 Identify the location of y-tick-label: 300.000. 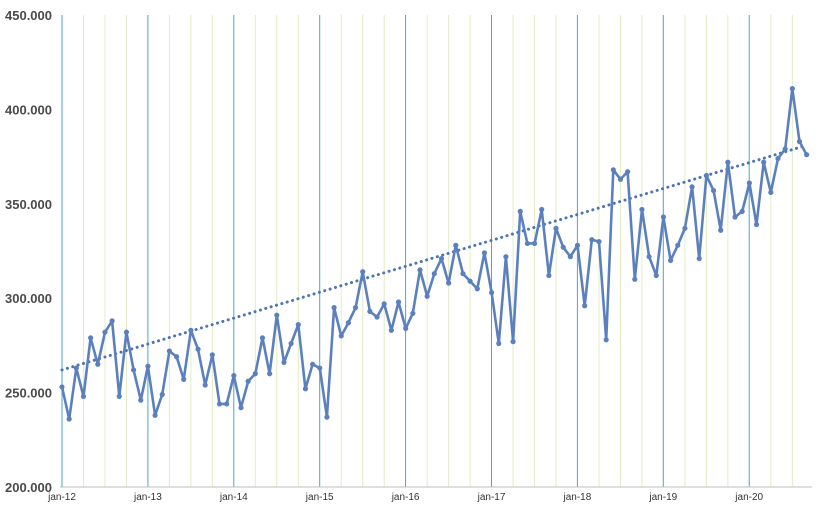
(28, 298).